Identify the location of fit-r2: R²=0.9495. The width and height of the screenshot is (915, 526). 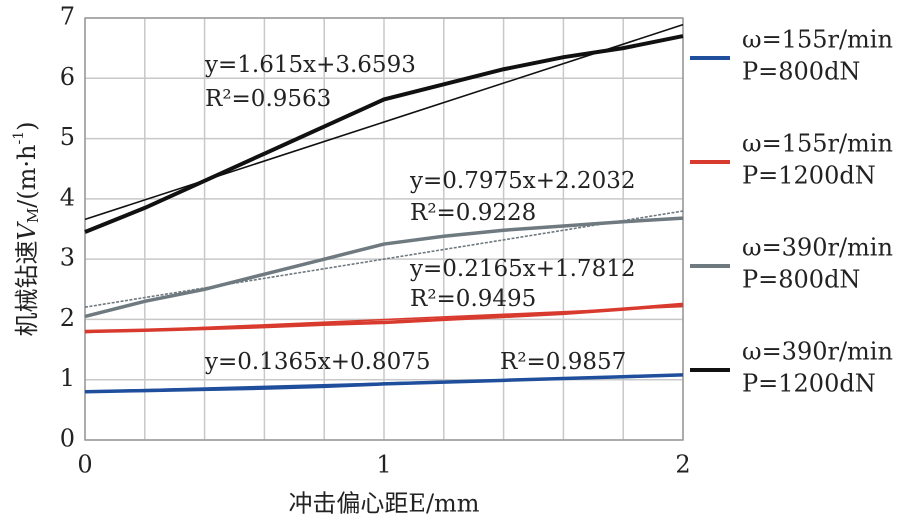
(473, 299).